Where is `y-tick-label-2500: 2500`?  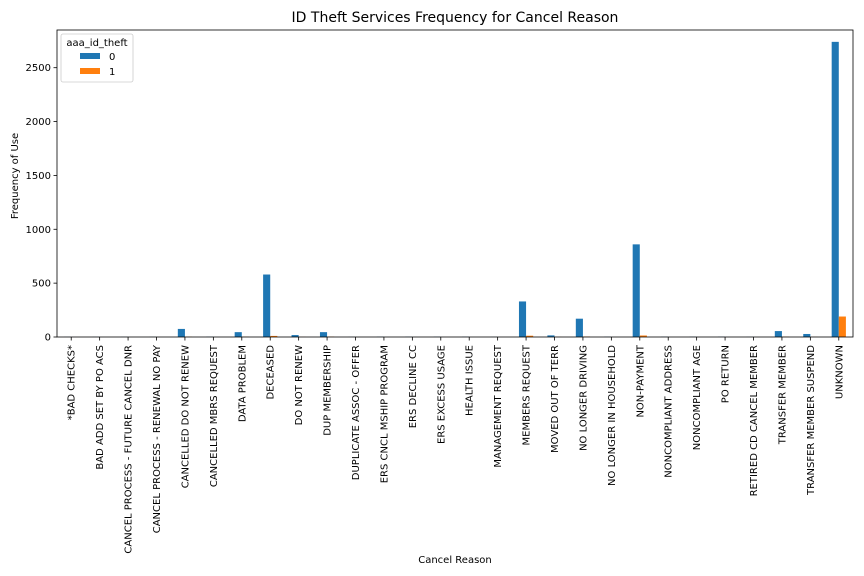
y-tick-label-2500: 2500 is located at coordinates (38, 68).